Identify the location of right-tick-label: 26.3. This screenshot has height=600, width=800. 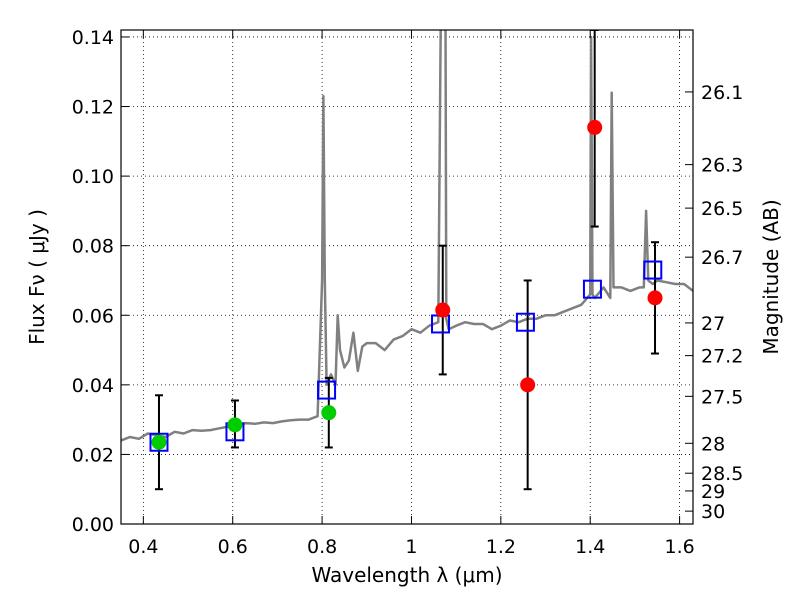
(722, 166).